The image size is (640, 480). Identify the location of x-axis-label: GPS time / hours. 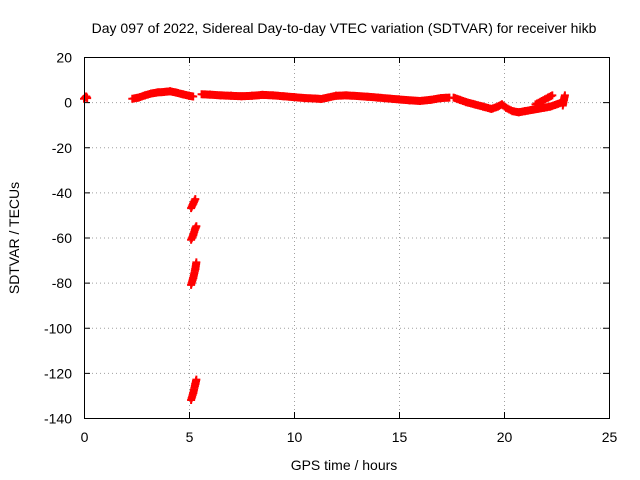
(344, 465).